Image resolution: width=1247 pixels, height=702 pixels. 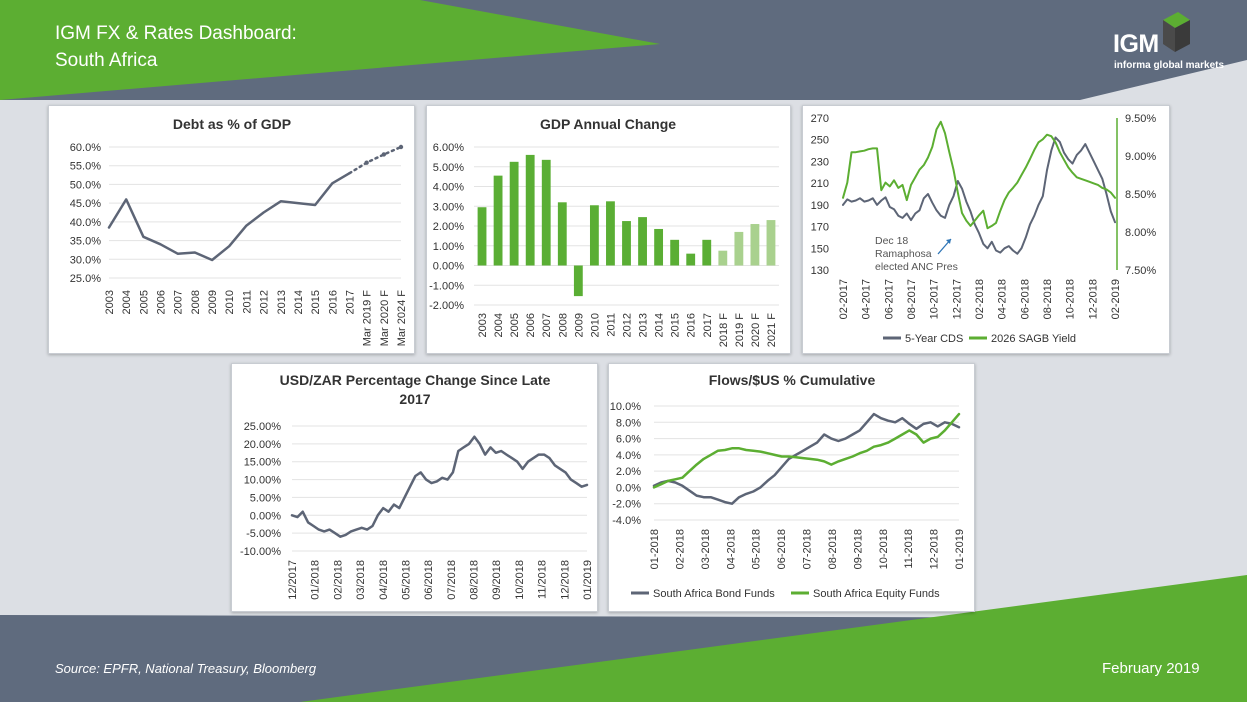 I want to click on header-green-wedge, so click(x=330, y=50).